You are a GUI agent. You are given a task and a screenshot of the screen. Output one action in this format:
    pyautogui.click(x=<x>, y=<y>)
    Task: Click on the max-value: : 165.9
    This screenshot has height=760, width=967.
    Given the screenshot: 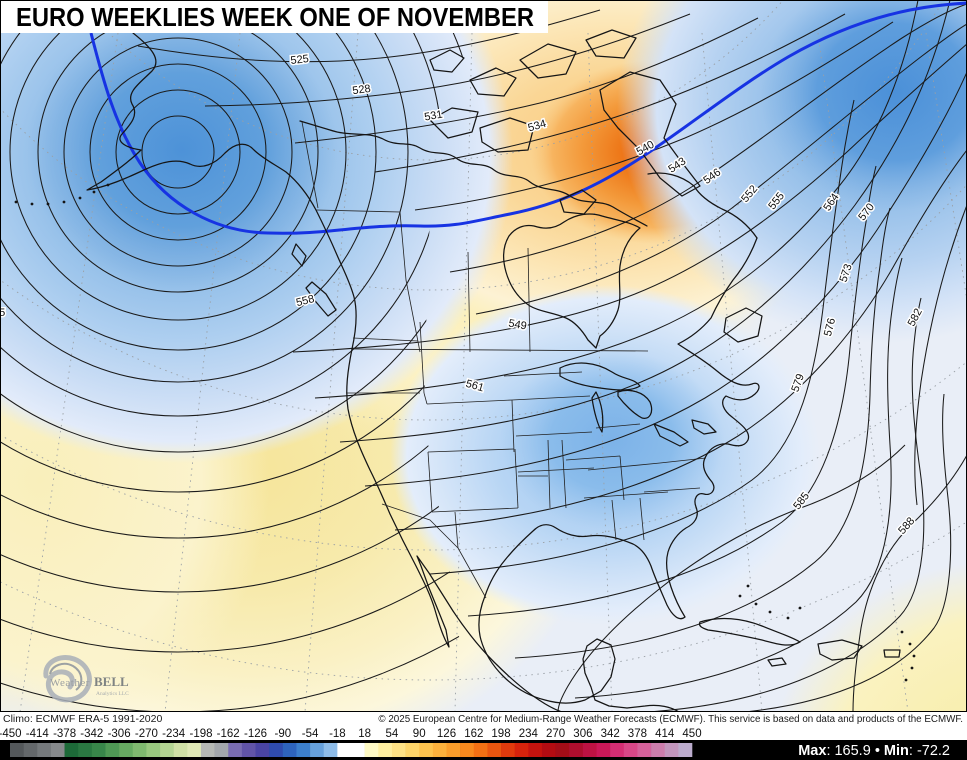 What is the action you would take?
    pyautogui.click(x=850, y=751)
    